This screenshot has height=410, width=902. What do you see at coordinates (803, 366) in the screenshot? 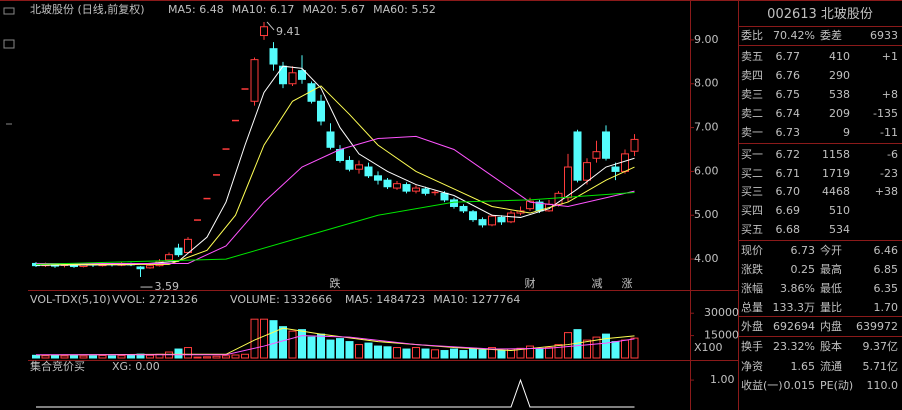
I see `quote-cell: 1.65` at bounding box center [803, 366].